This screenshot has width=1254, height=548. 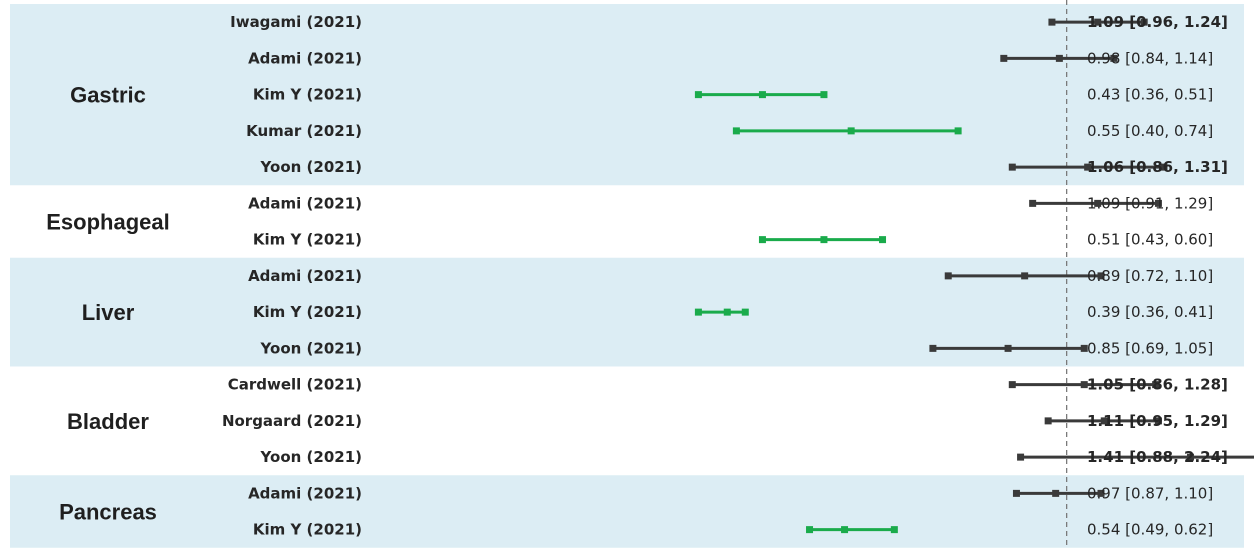 What do you see at coordinates (108, 312) in the screenshot?
I see `group-label: Liver` at bounding box center [108, 312].